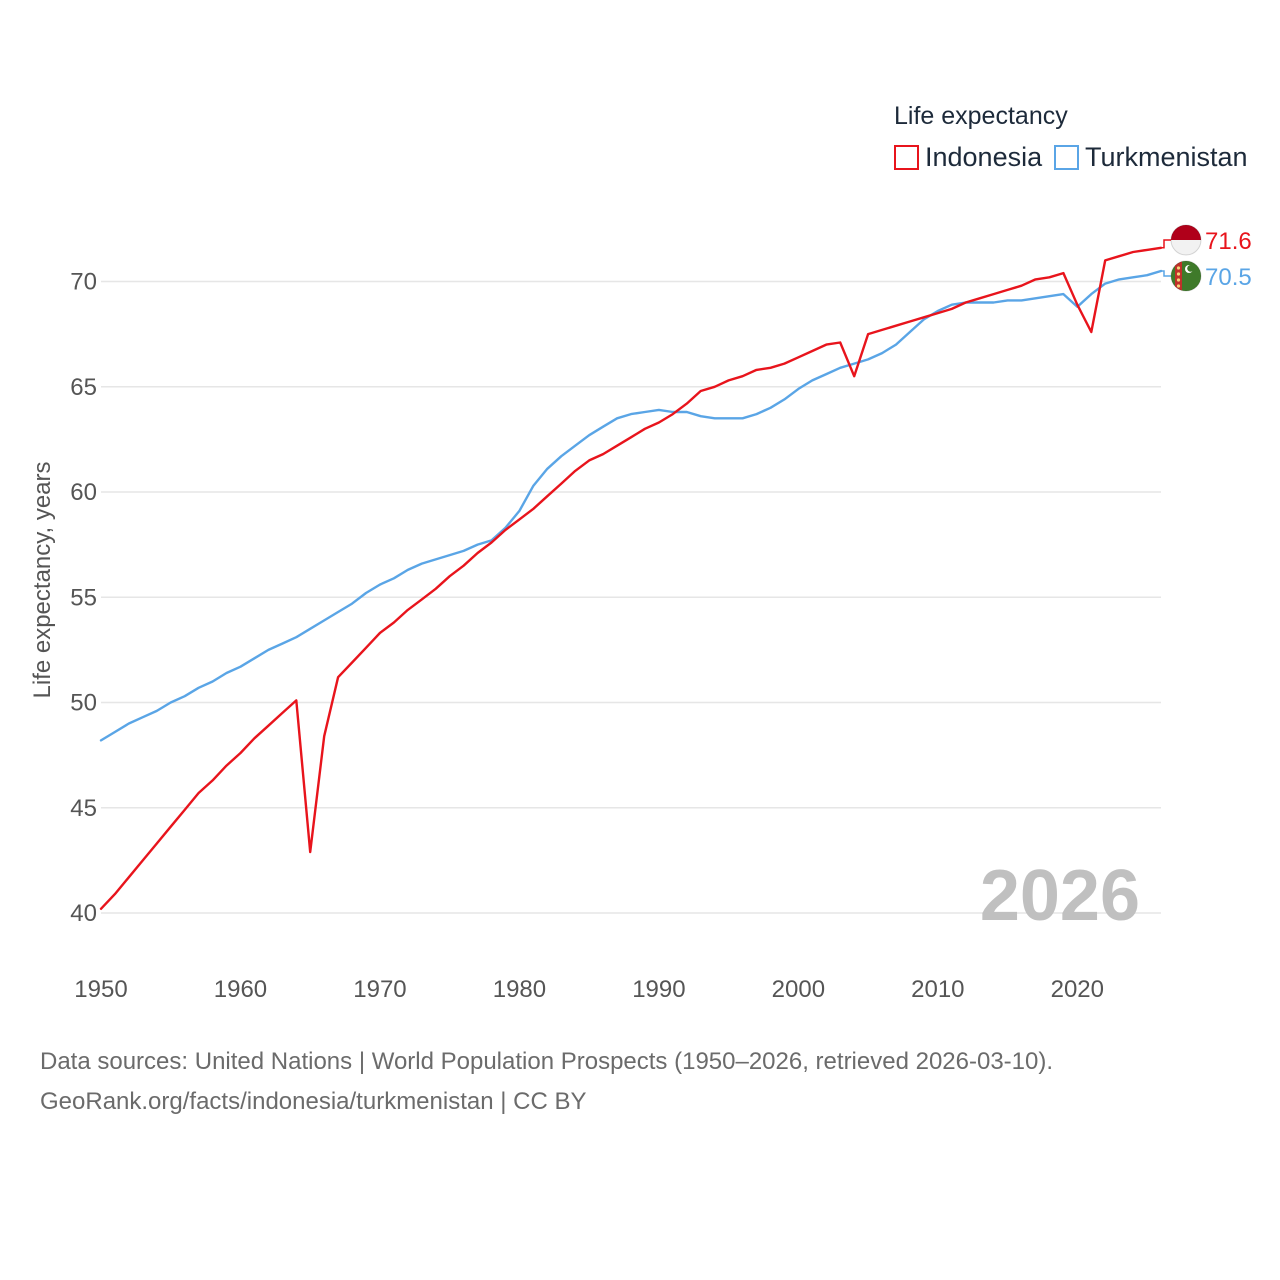 This screenshot has height=1280, width=1280. Describe the element at coordinates (83, 913) in the screenshot. I see `y-tick-40: 40` at that location.